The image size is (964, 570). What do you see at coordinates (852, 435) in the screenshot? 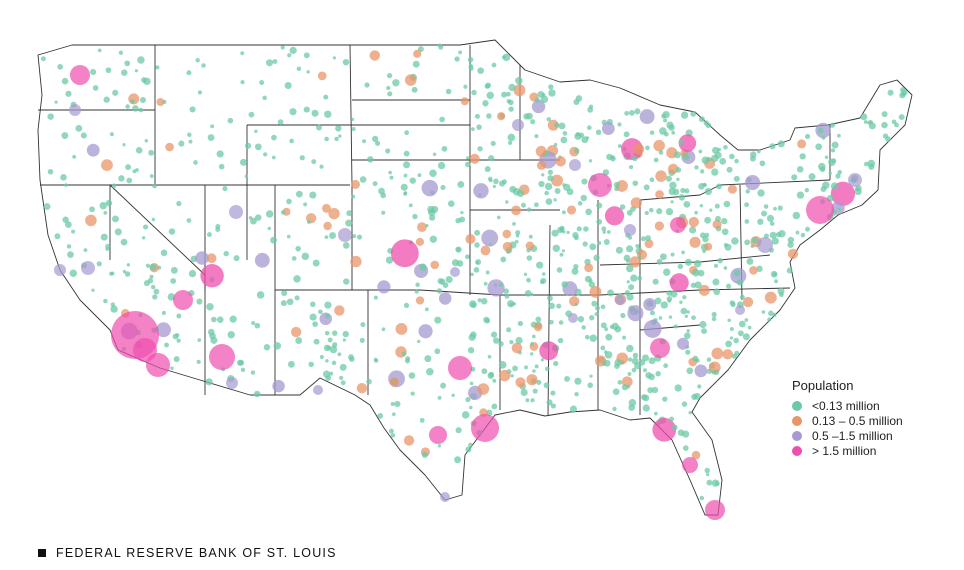
I see `legend-label: 0.5 –1.5 million` at bounding box center [852, 435].